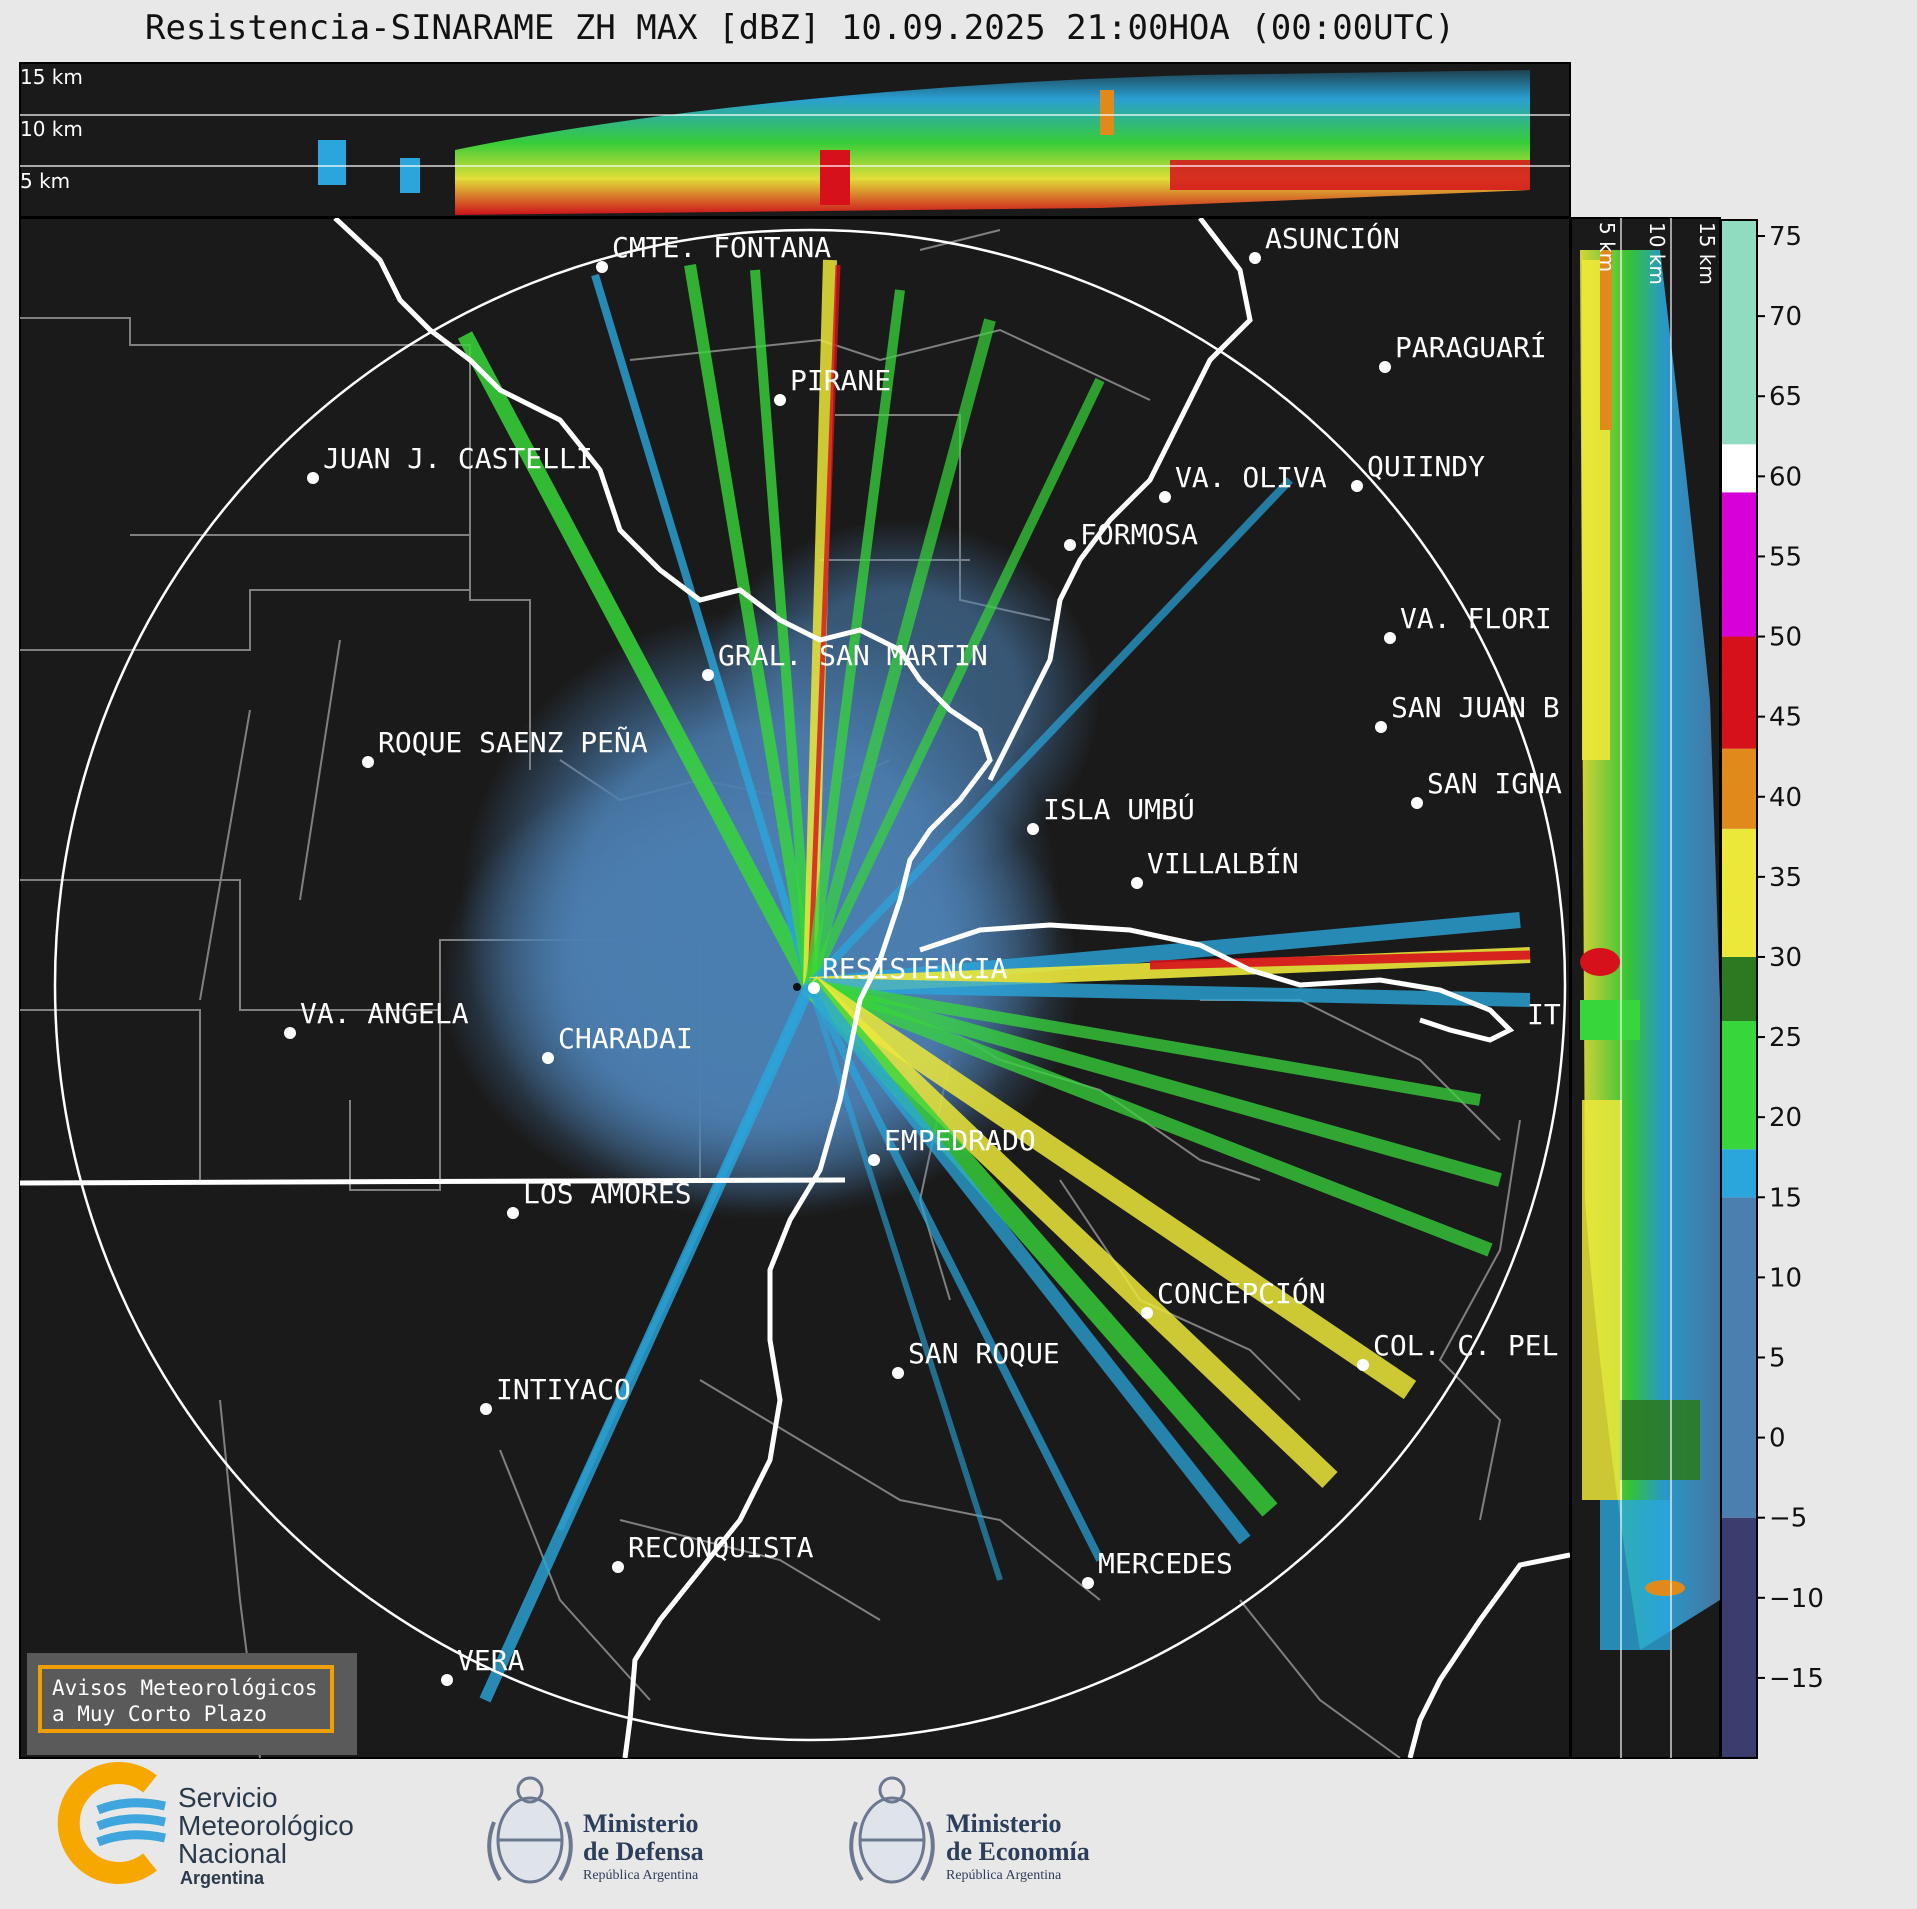 This screenshot has height=1909, width=1917. Describe the element at coordinates (1233, 1297) in the screenshot. I see `city-marker: CONCEPCIÓN` at that location.